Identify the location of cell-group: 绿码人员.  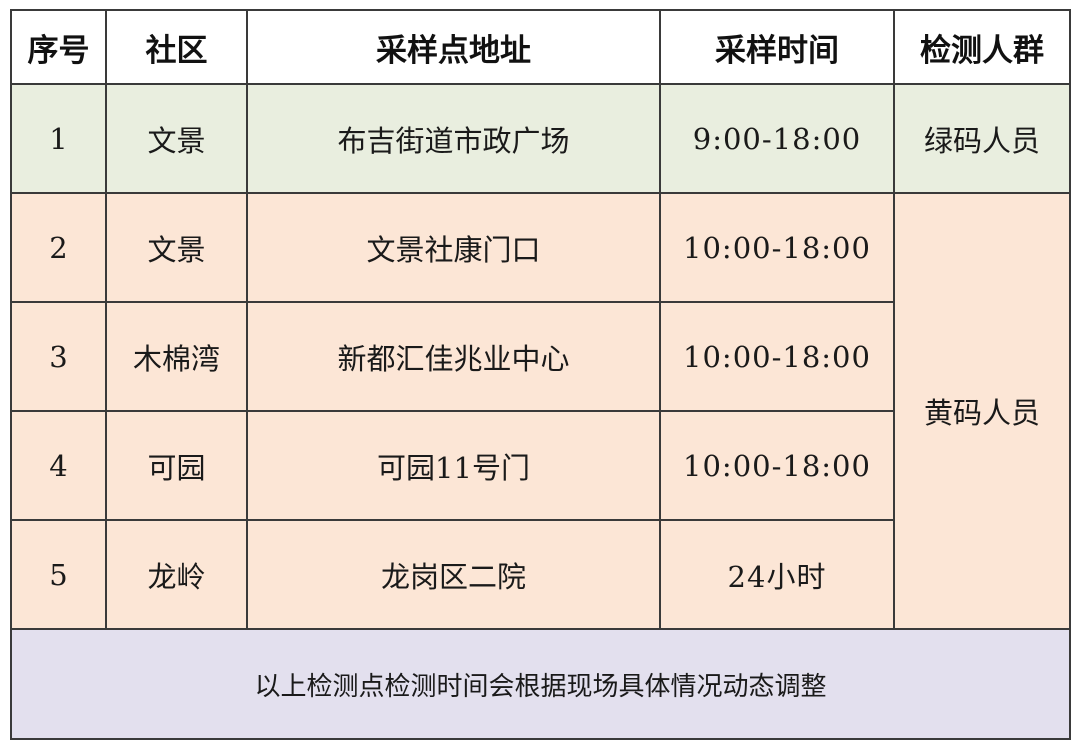
(982, 138).